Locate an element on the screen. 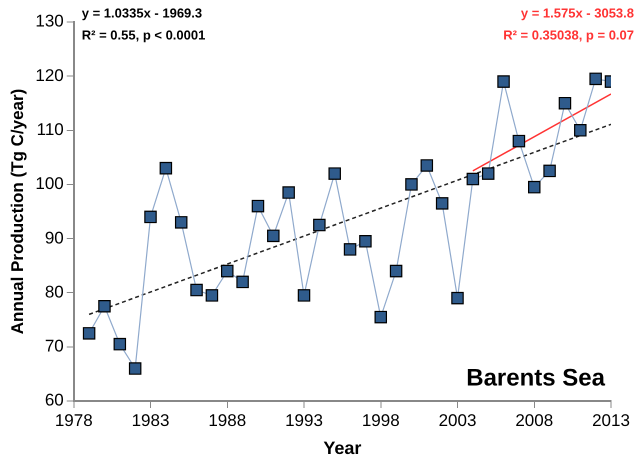  y-tick-label: 130 is located at coordinates (49, 21).